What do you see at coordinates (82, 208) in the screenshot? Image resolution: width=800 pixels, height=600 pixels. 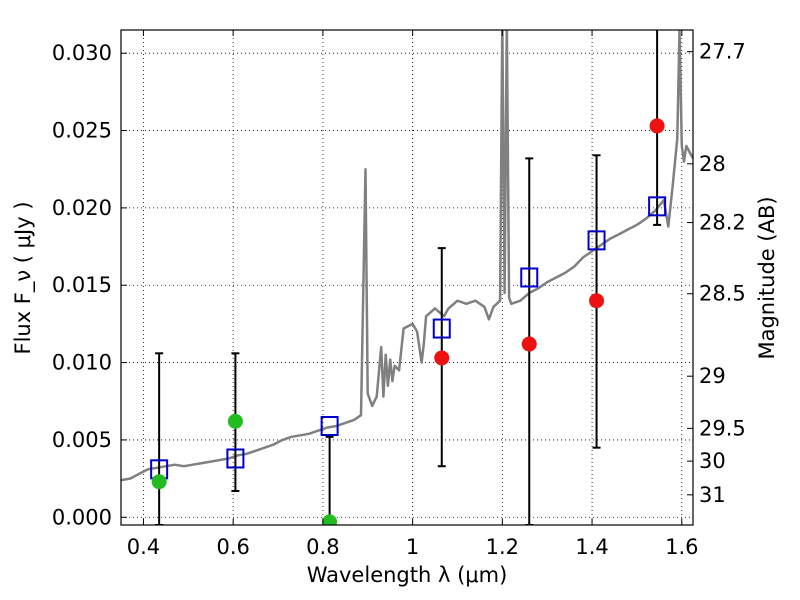 I see `y-tick-label: 0.020` at bounding box center [82, 208].